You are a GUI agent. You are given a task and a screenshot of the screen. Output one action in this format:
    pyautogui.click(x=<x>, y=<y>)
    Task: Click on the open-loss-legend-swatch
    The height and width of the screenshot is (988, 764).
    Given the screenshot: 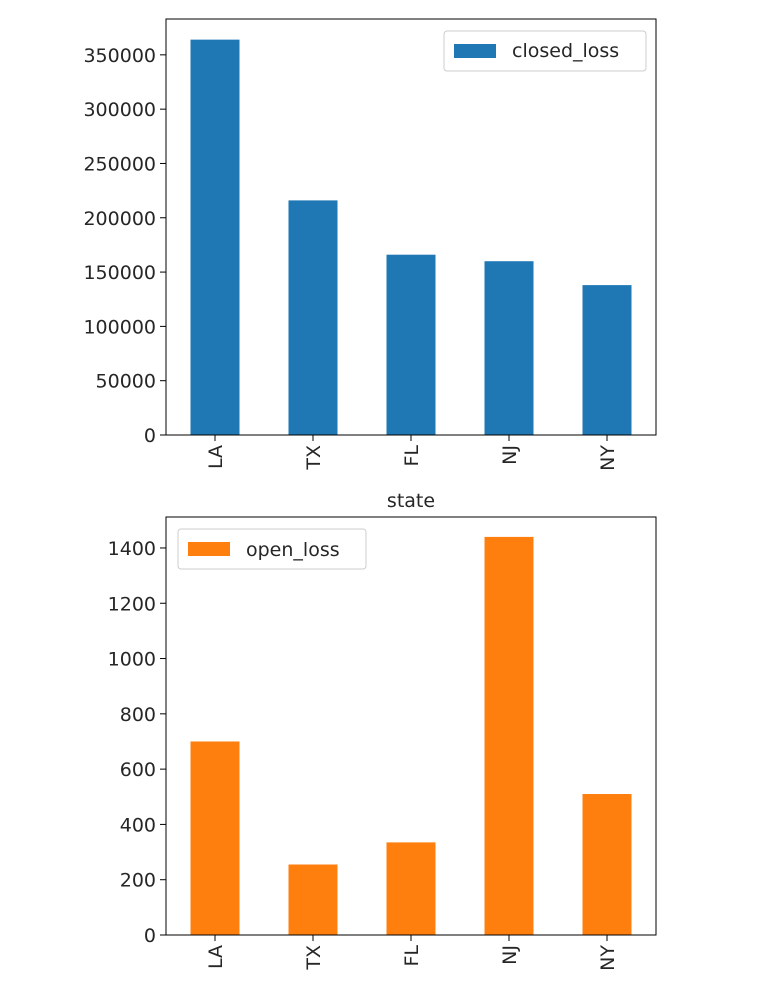 What is the action you would take?
    pyautogui.click(x=209, y=549)
    